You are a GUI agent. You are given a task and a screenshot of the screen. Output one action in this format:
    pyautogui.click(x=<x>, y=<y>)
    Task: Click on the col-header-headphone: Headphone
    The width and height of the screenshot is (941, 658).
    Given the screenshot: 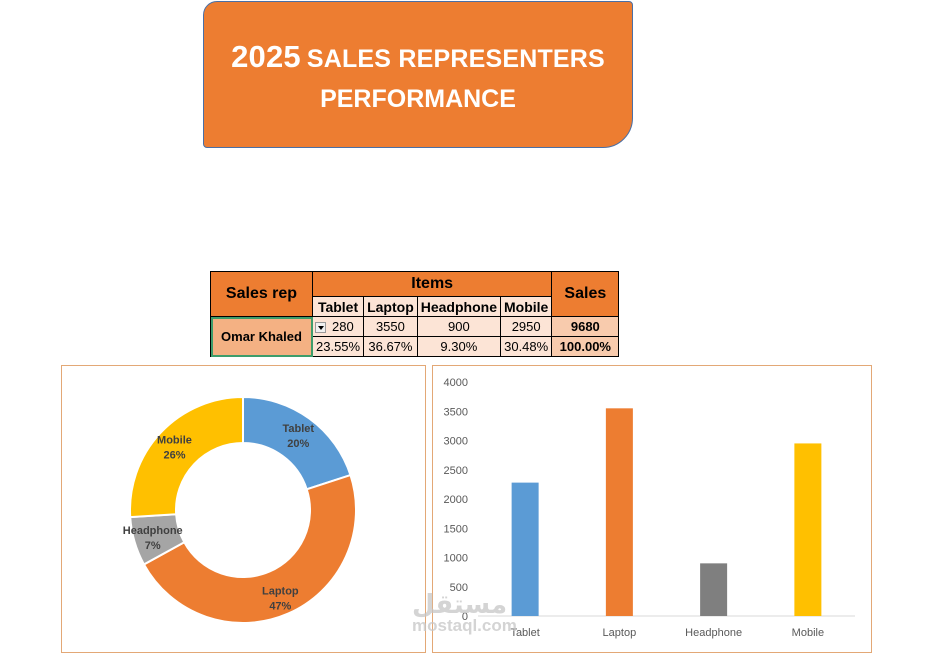 What is the action you would take?
    pyautogui.click(x=458, y=306)
    